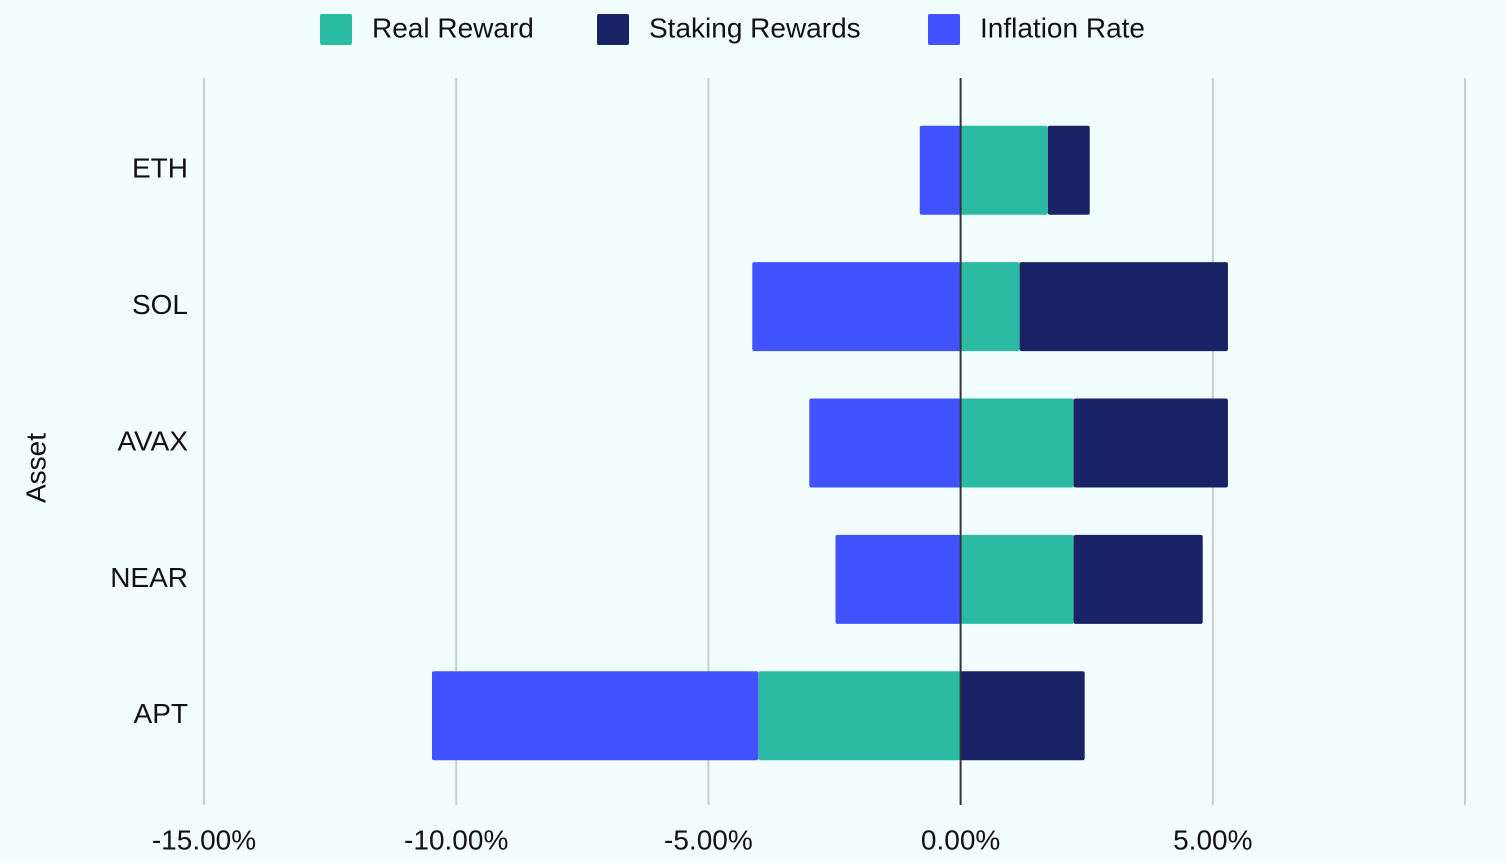 This screenshot has height=863, width=1506. Describe the element at coordinates (160, 304) in the screenshot. I see `y-tick-label: SOL` at that location.